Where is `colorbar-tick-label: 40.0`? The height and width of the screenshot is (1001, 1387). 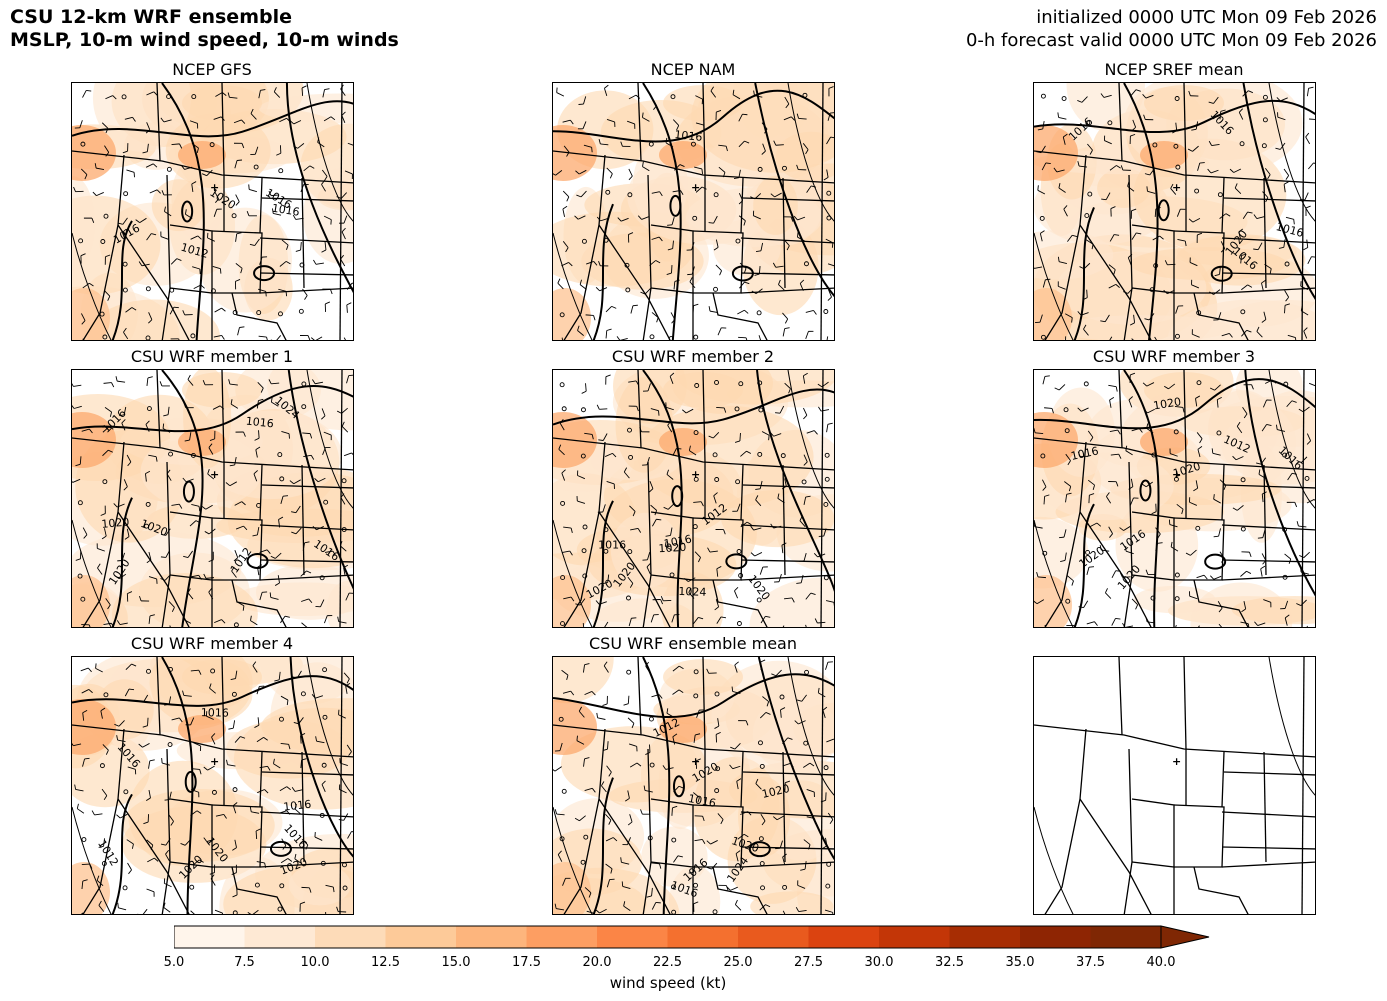
colorbar-tick-label: 40.0 is located at coordinates (1161, 962).